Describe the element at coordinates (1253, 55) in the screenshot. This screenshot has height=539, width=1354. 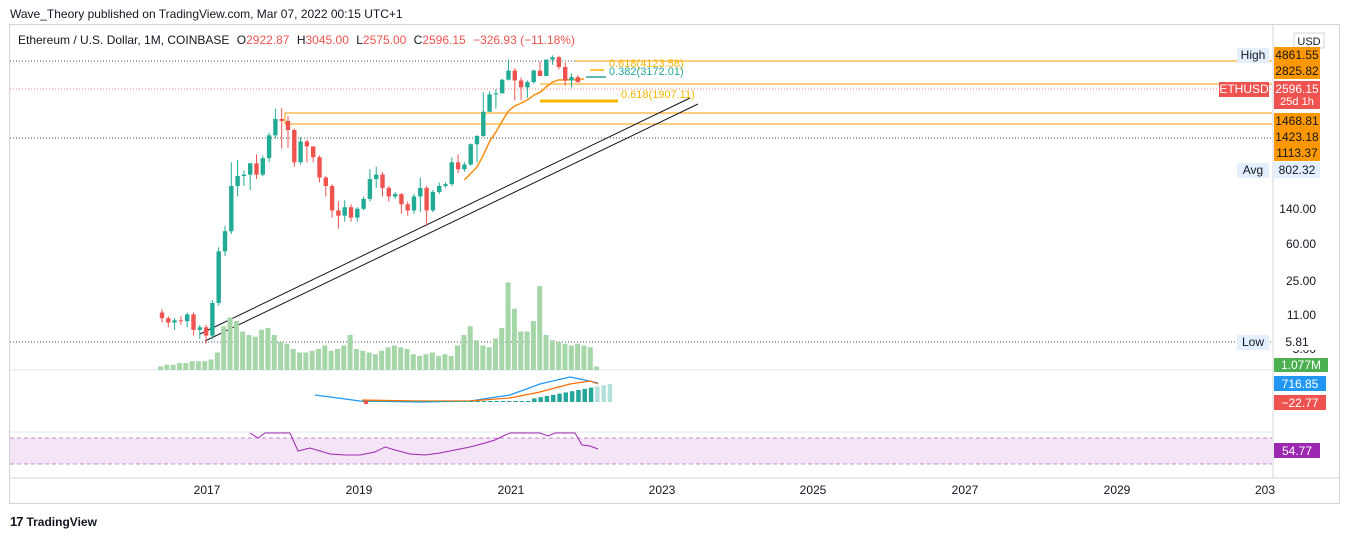
I see `tag-high-label-bg` at that location.